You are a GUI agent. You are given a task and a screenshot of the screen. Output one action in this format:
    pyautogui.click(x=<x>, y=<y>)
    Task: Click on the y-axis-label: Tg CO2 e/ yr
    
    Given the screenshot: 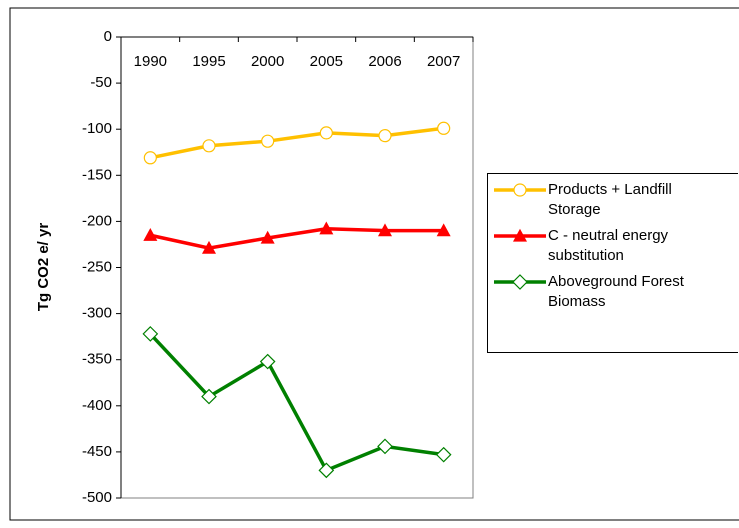 What is the action you would take?
    pyautogui.click(x=43, y=267)
    